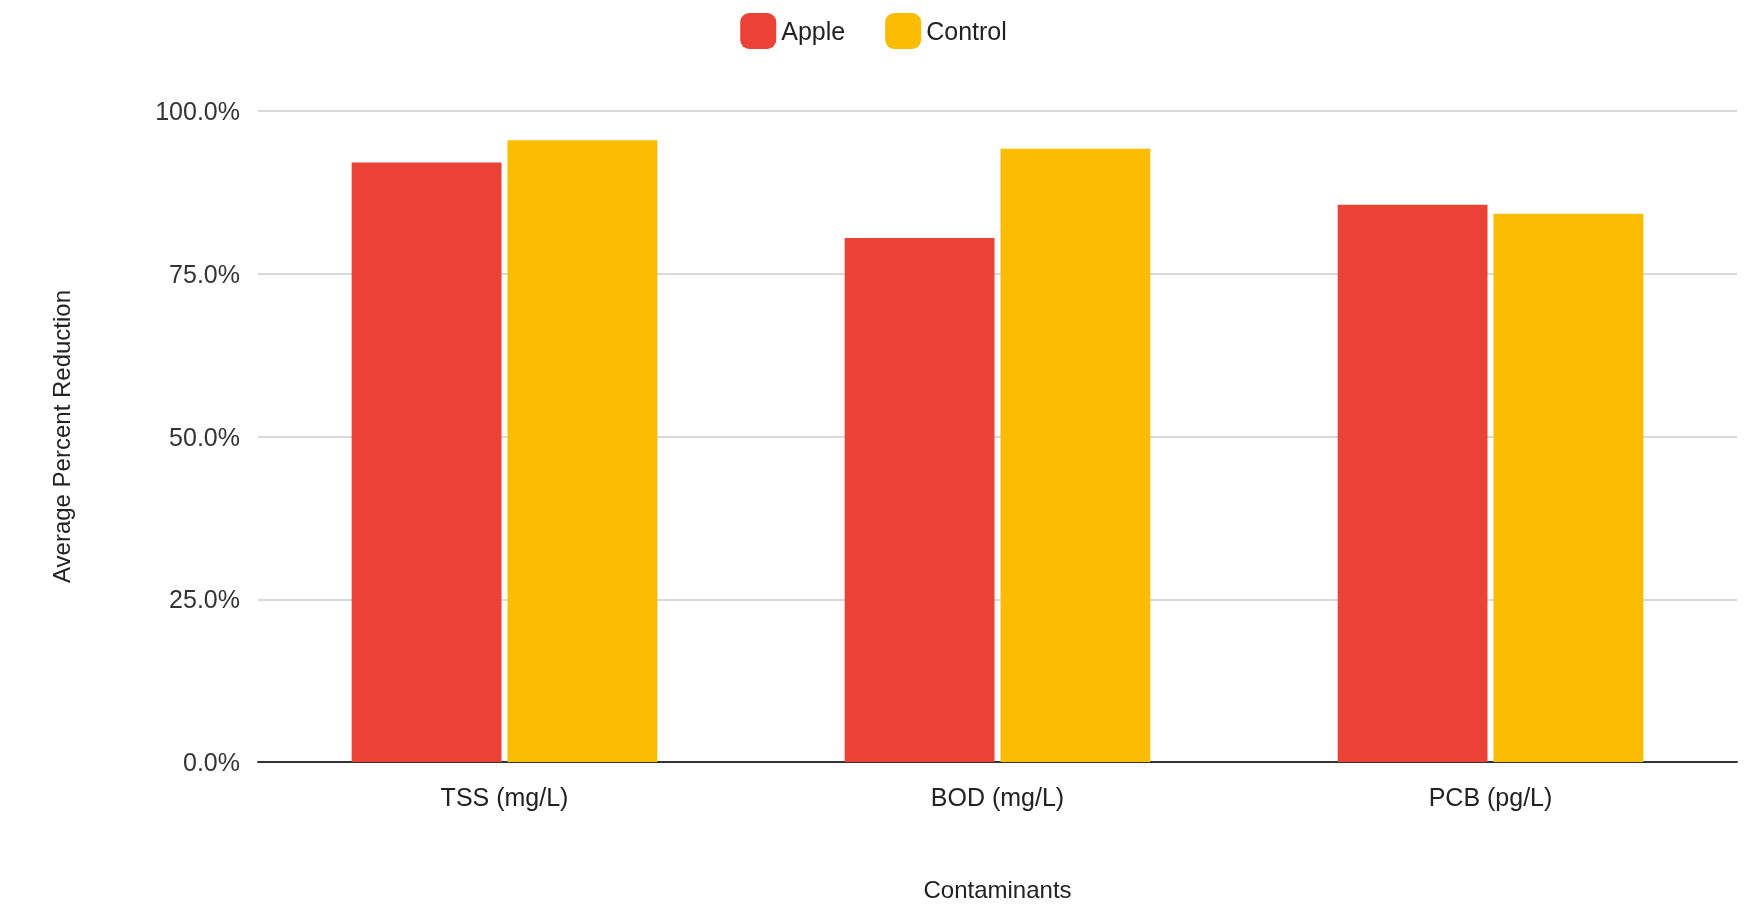 This screenshot has height=916, width=1747. I want to click on x-tick-label: BOD (mg/L), so click(997, 796).